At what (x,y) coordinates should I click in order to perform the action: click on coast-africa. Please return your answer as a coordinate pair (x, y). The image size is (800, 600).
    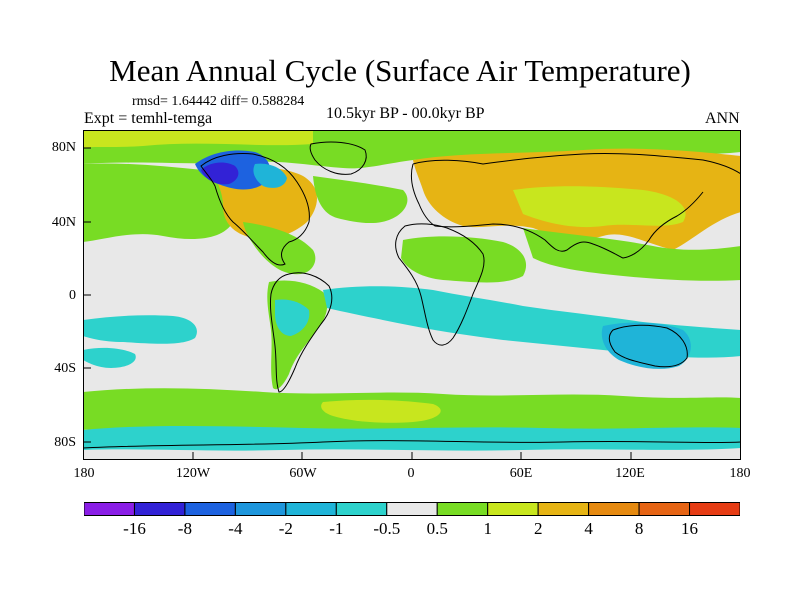
    Looking at the image, I should click on (440, 284).